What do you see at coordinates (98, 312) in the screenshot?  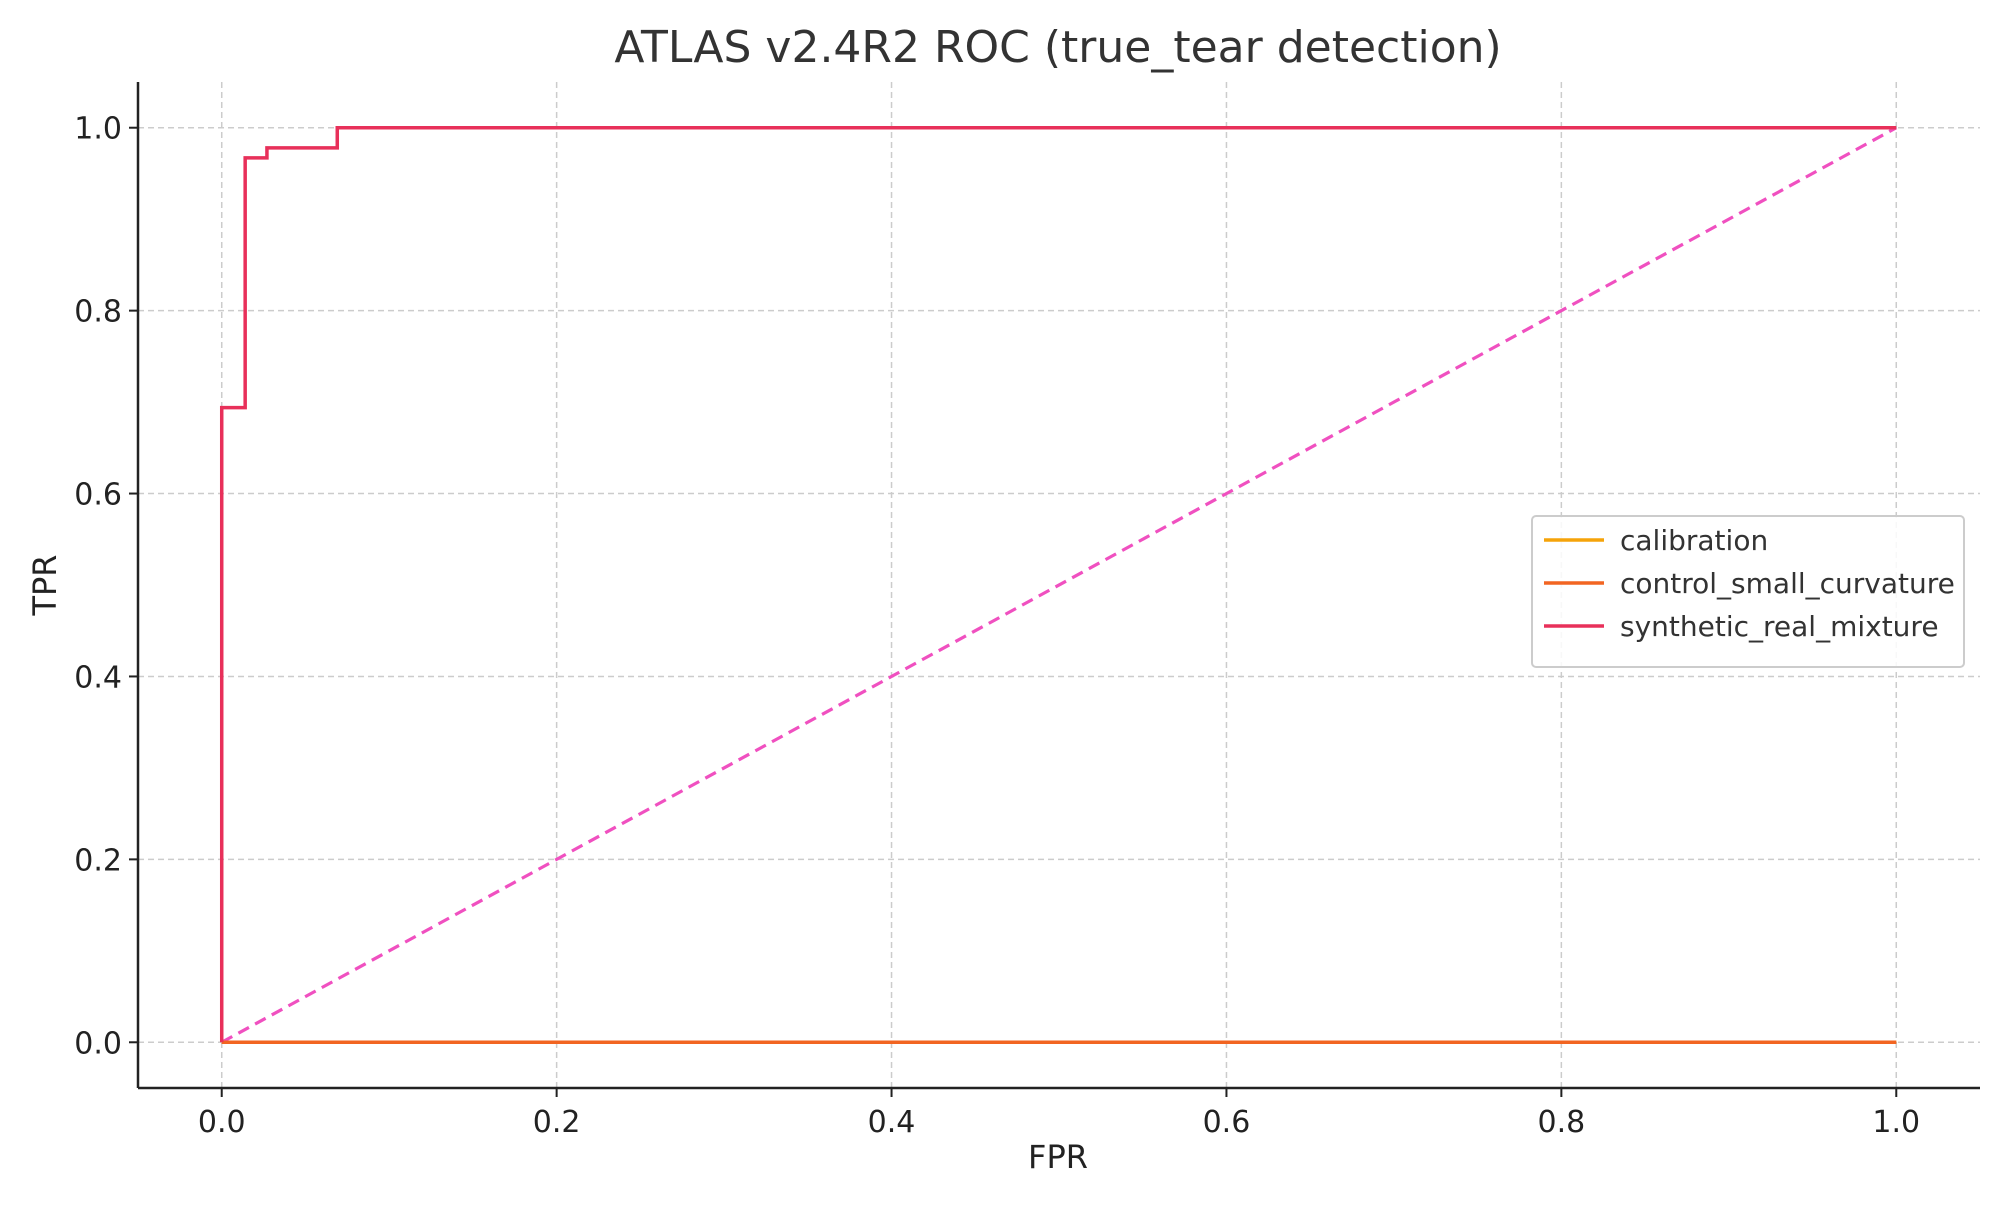 I see `y-tick-label: 0.8` at bounding box center [98, 312].